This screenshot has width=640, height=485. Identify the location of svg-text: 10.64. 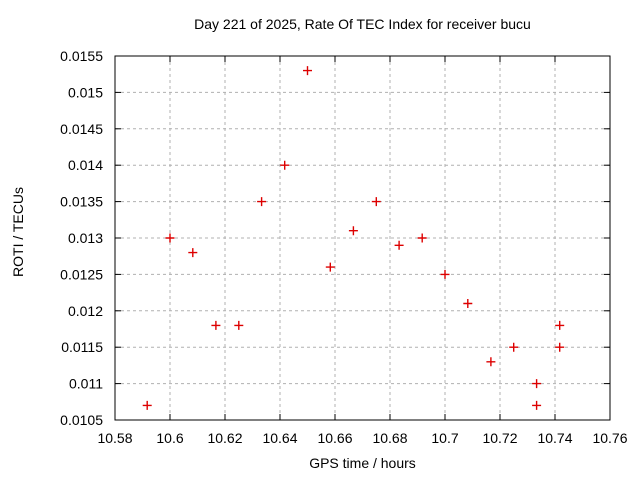
(279, 438).